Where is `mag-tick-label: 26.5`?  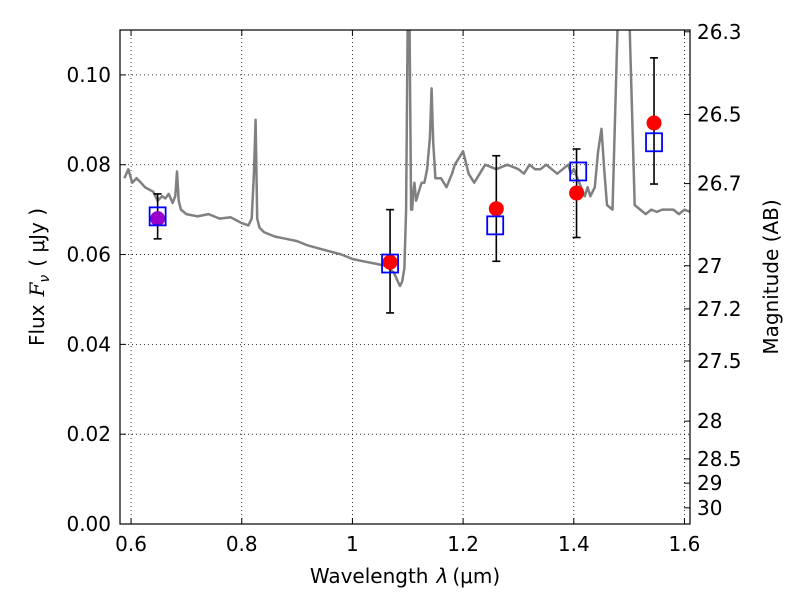 mag-tick-label: 26.5 is located at coordinates (719, 114).